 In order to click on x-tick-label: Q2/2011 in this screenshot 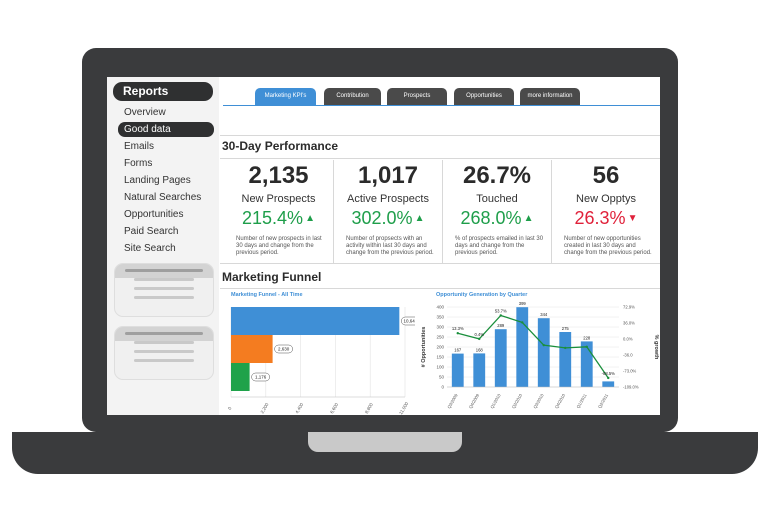, I will do `click(603, 400)`.